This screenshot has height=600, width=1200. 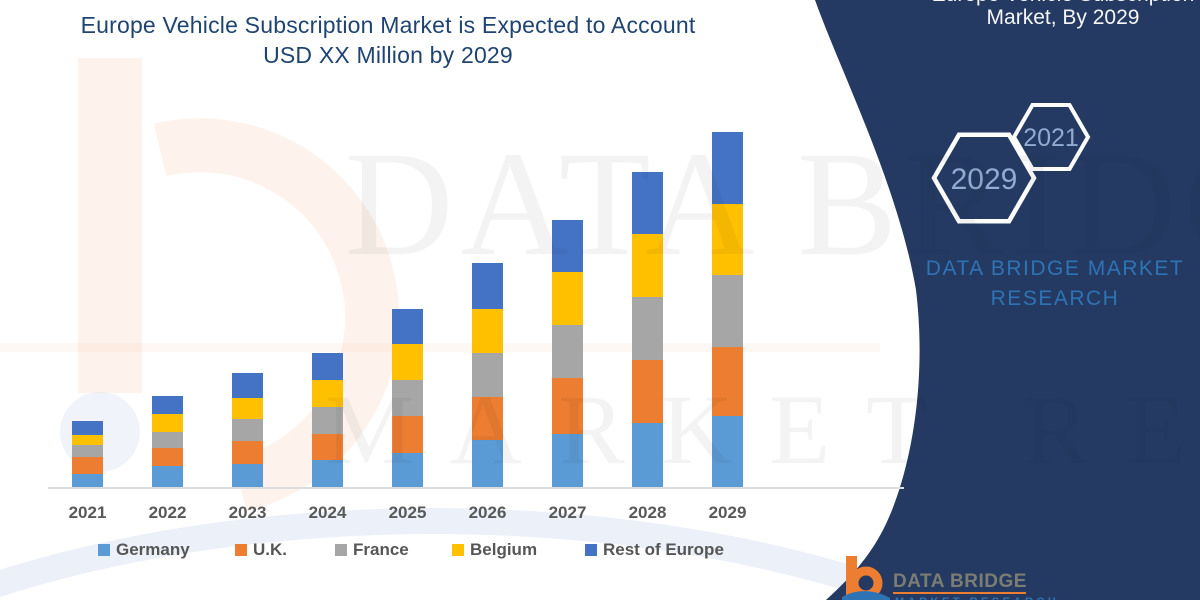 I want to click on bar-2029-germany, so click(x=727, y=451).